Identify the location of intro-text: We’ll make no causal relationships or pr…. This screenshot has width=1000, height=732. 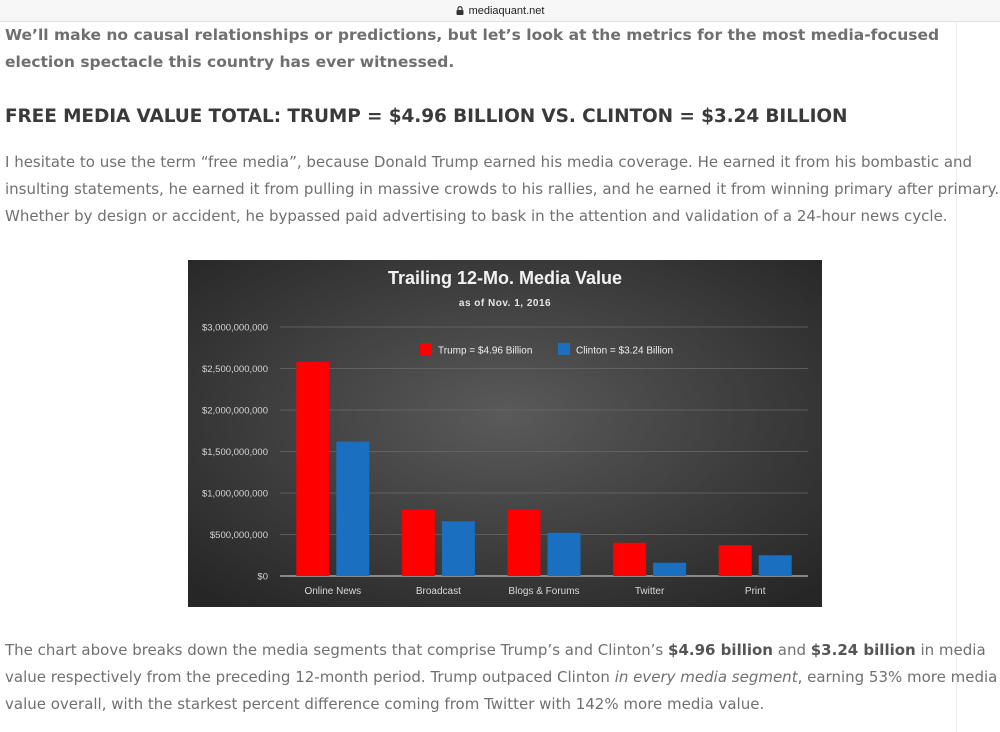
(472, 48).